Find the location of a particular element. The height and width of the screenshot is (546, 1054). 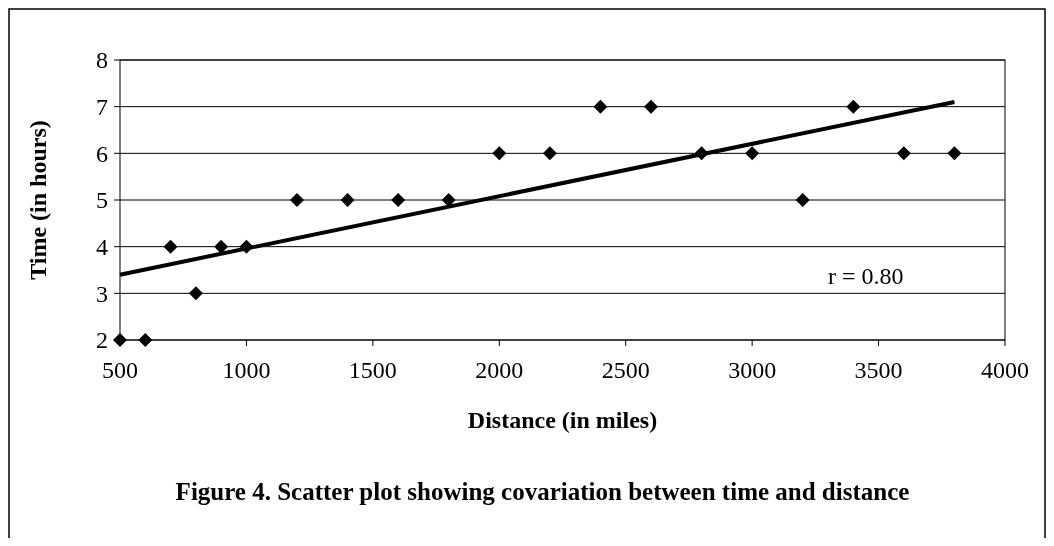

x-tick-label: 2000 is located at coordinates (499, 370).